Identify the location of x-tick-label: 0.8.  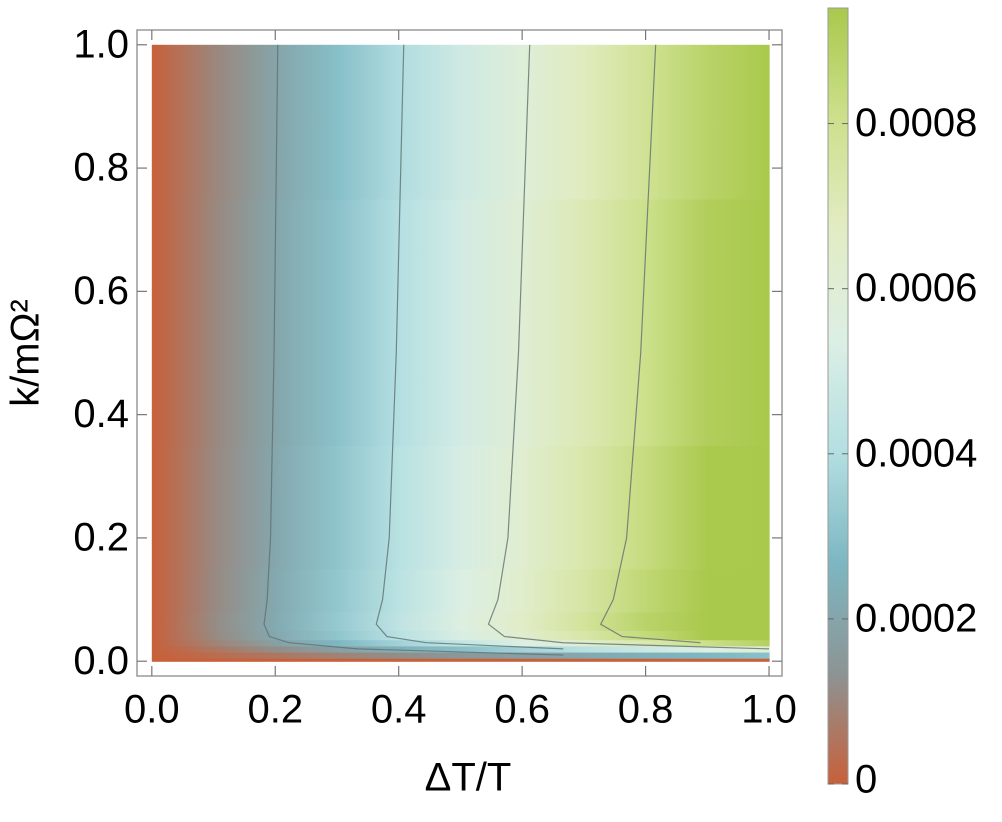
(646, 710).